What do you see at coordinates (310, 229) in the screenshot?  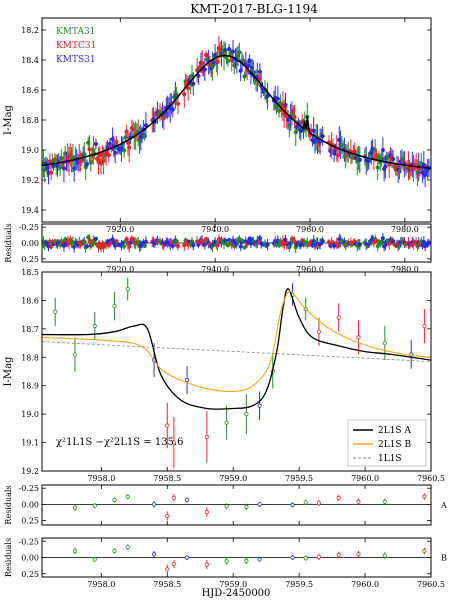 I see `x-tick-label: 7960.0` at bounding box center [310, 229].